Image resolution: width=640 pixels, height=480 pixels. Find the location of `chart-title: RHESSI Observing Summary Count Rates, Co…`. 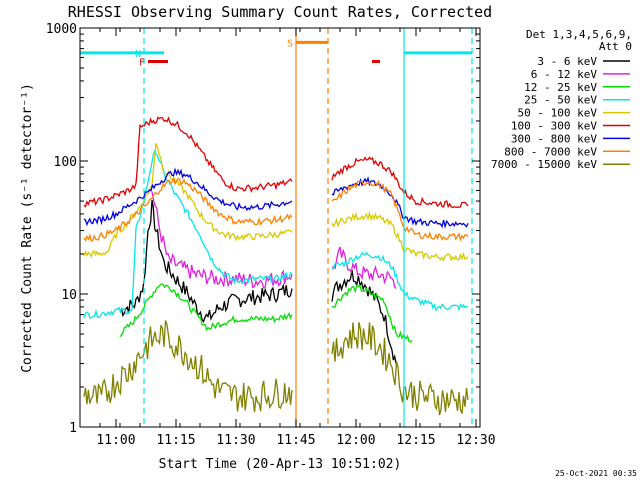

chart-title: RHESSI Observing Summary Count Rates, Co… is located at coordinates (280, 12).